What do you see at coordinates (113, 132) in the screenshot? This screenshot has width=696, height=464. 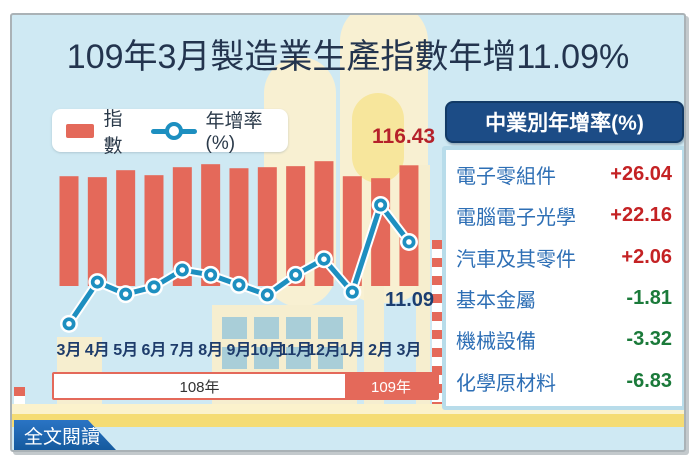 I see `bar-legend-label: 指數` at bounding box center [113, 132].